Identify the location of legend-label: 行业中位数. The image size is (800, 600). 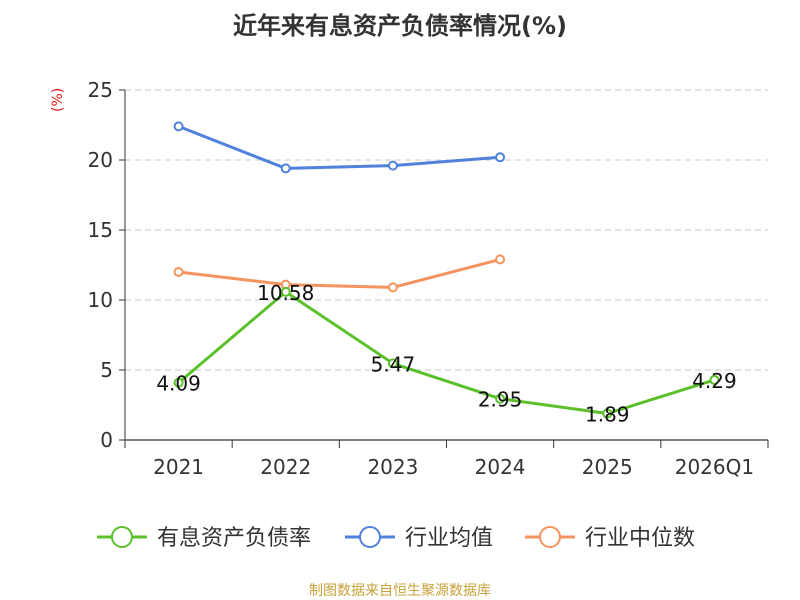
(640, 538).